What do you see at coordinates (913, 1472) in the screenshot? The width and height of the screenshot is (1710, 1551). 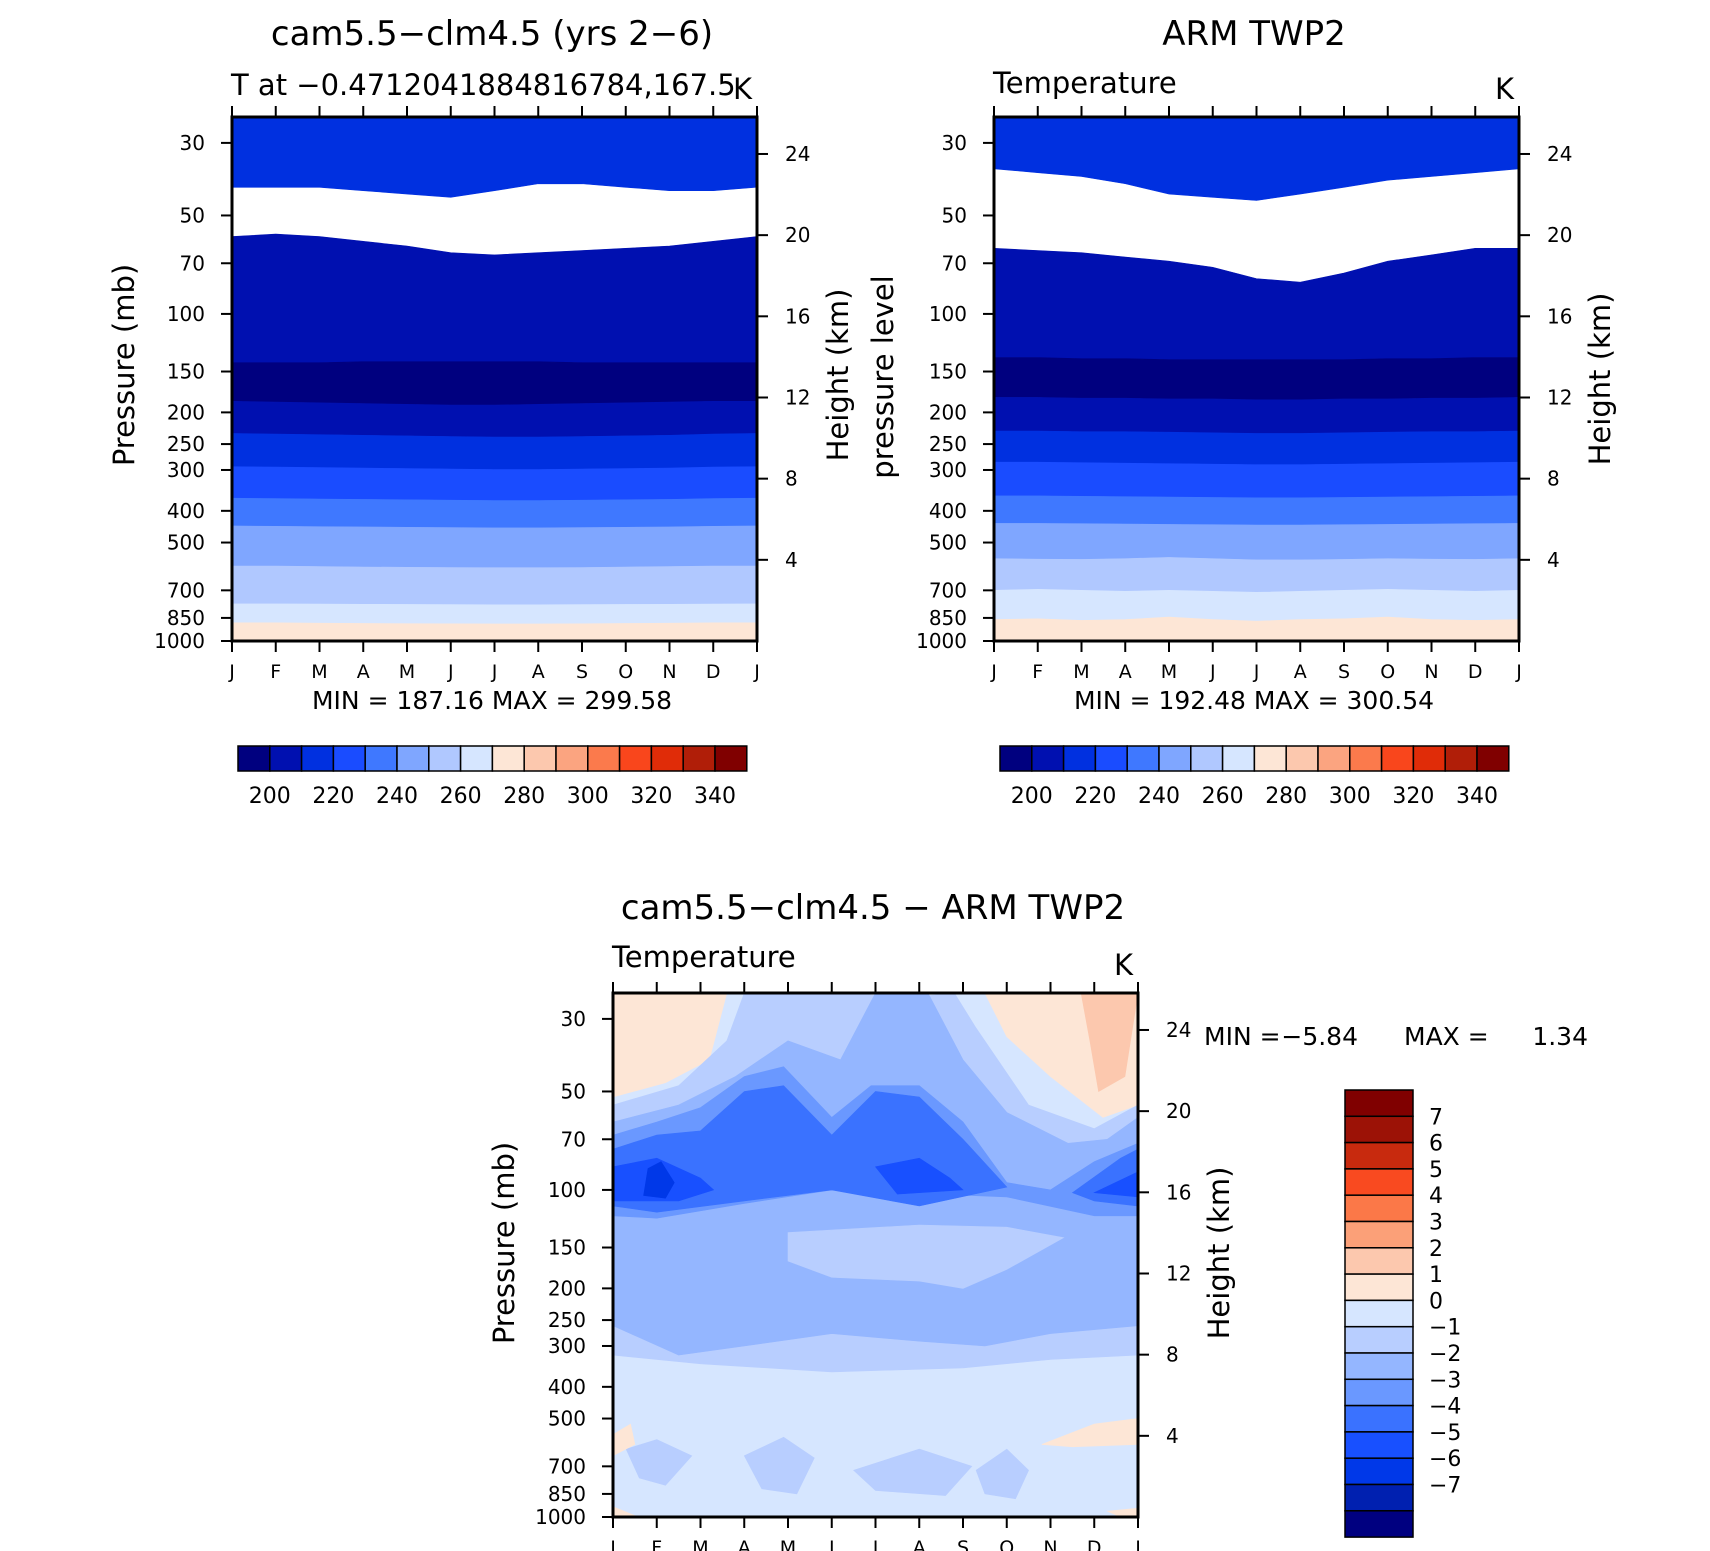 I see `diff-m2-low3` at bounding box center [913, 1472].